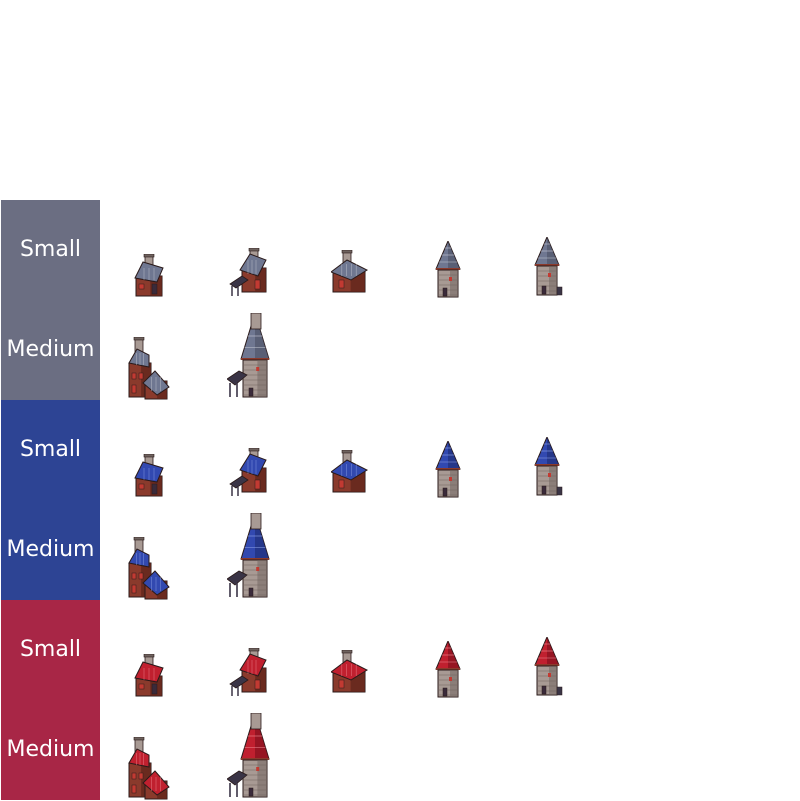 The image size is (800, 801). I want to click on gray-cottage-porch-sprite, so click(248, 272).